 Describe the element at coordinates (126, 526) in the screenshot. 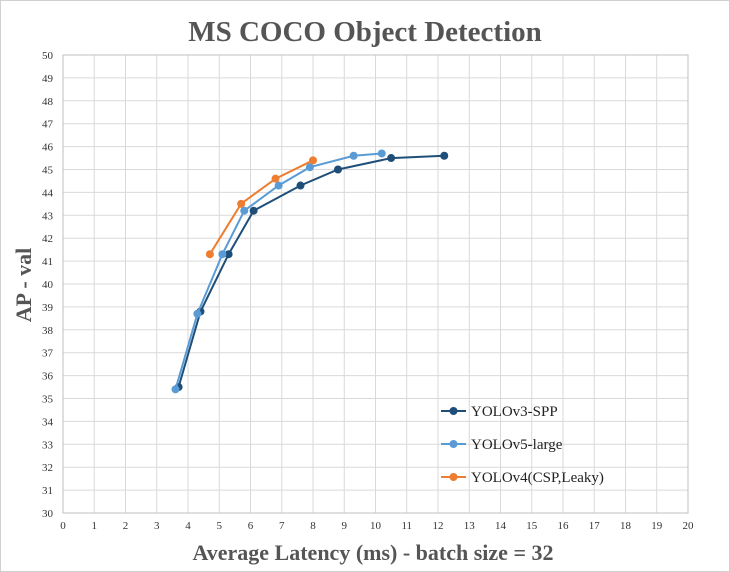

I see `x-tick-label: 2` at that location.